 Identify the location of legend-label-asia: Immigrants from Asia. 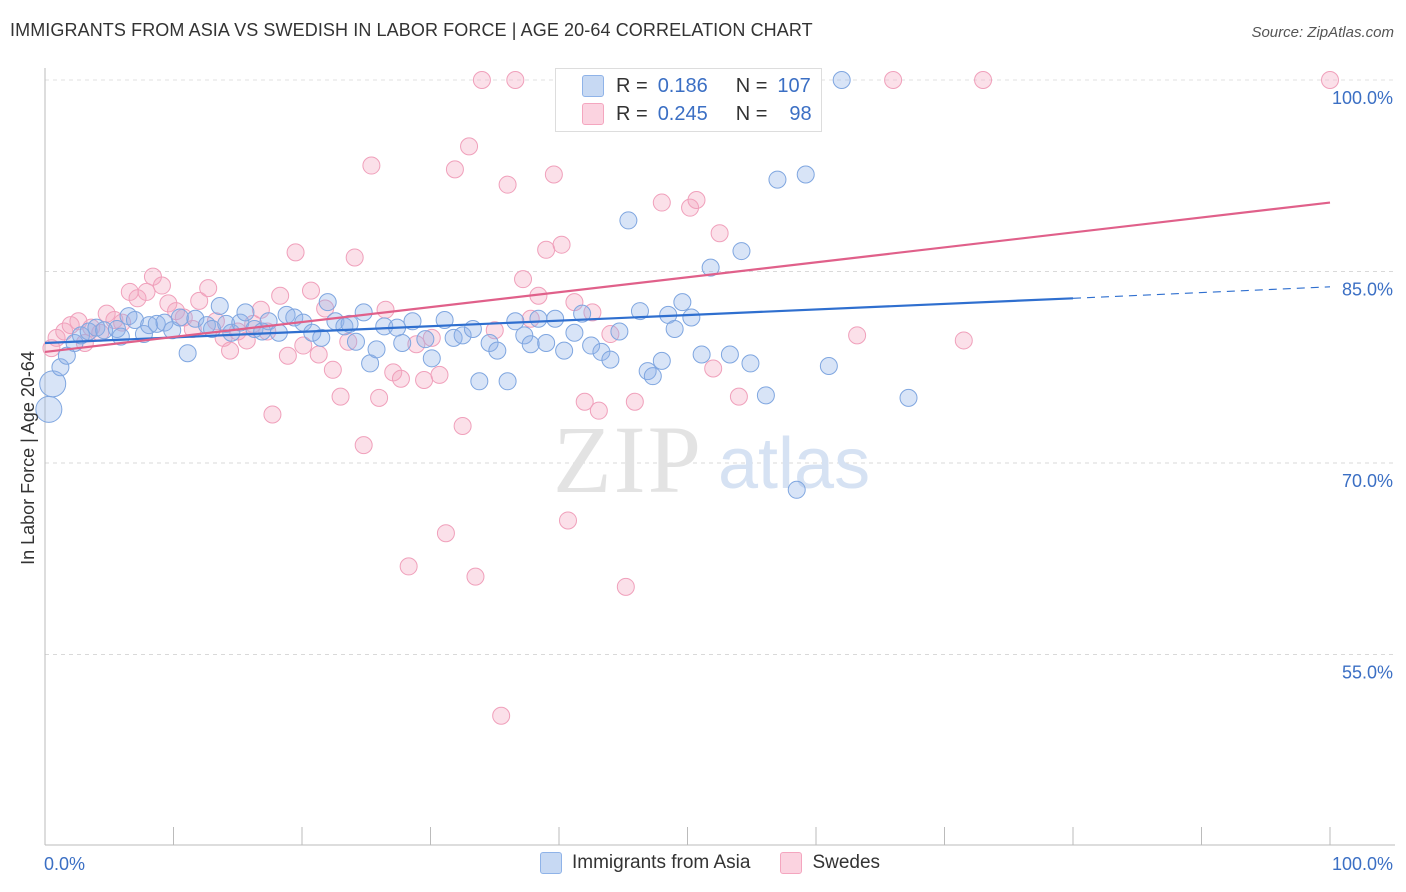
(661, 862).